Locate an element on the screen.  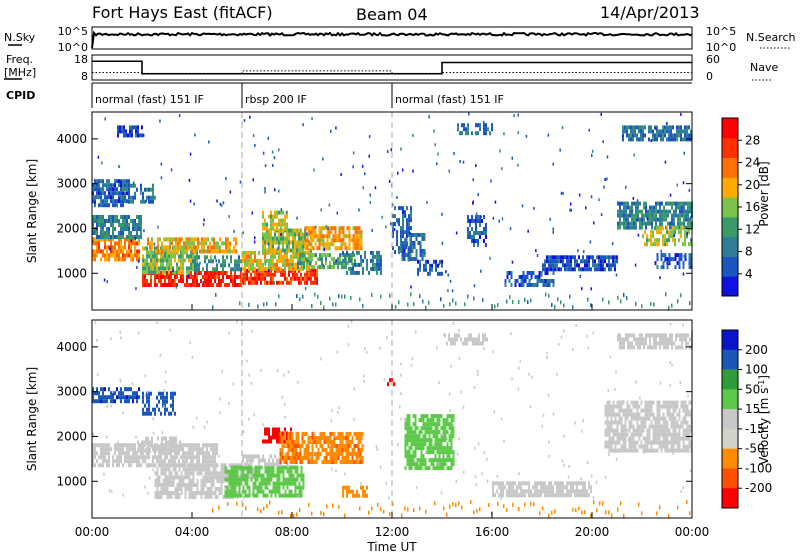
y-tick-label: 1000 is located at coordinates (71, 273).